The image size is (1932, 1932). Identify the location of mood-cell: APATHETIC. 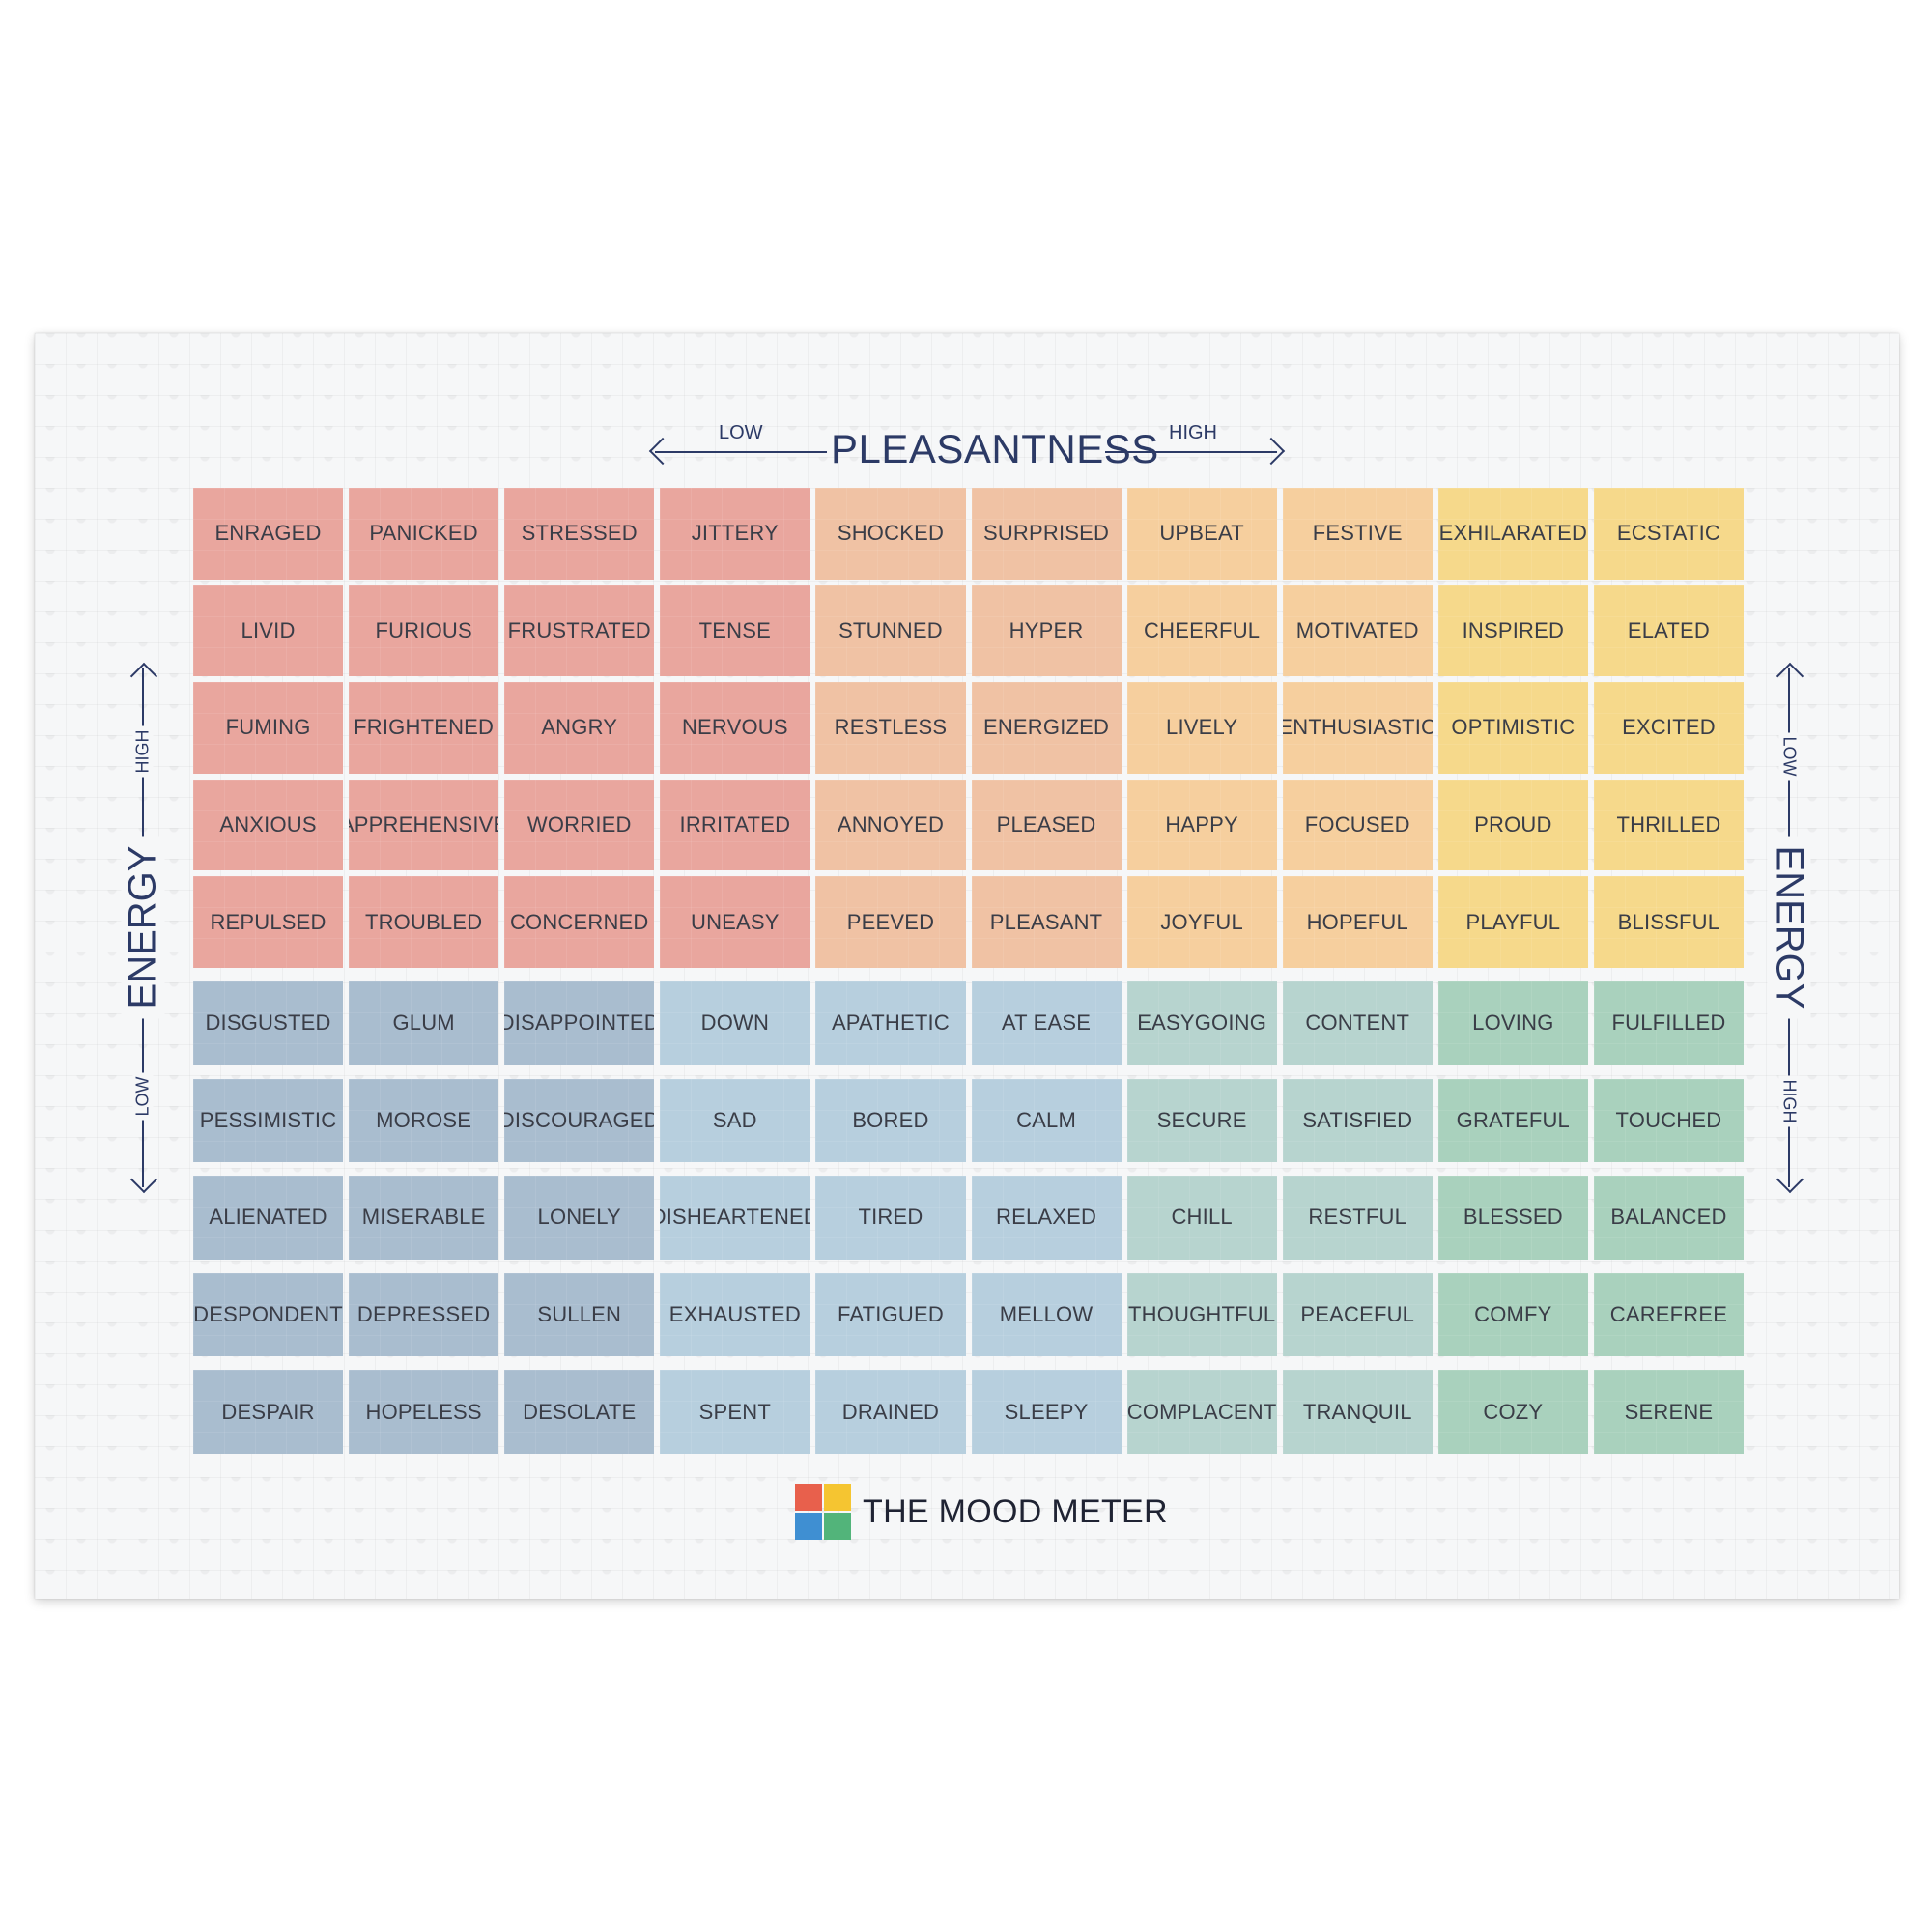
(890, 1022).